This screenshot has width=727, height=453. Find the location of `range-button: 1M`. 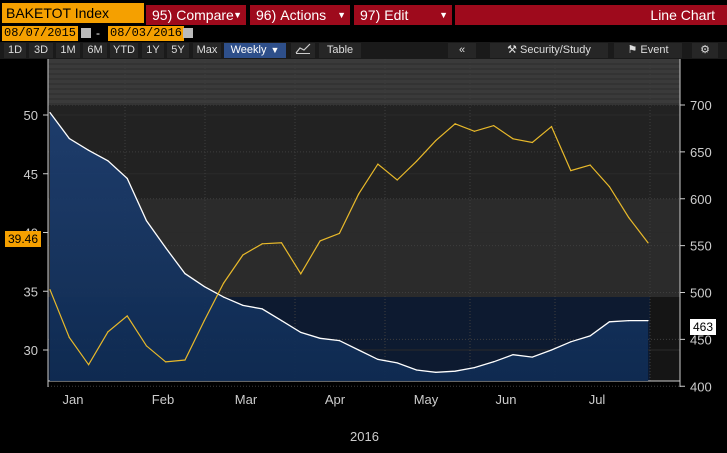

range-button: 1M is located at coordinates (68, 50).